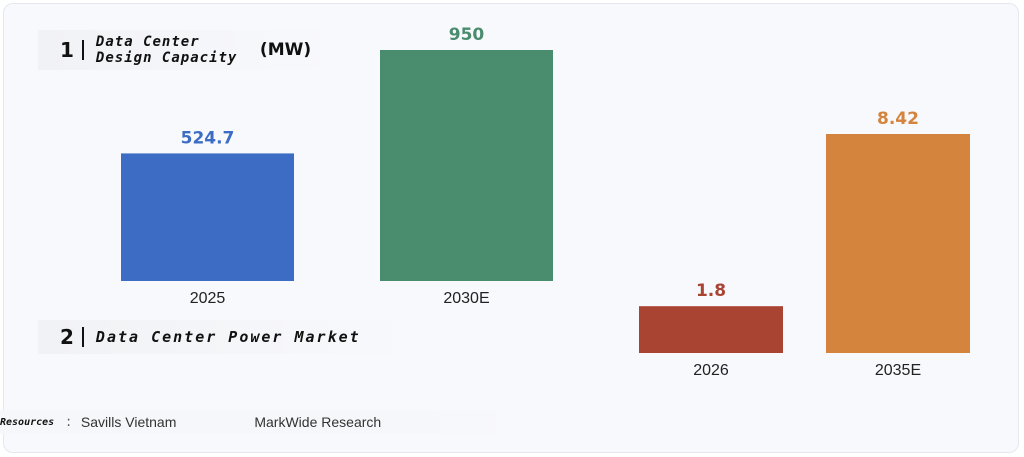 The width and height of the screenshot is (1024, 457). I want to click on category-label: 2035E, so click(898, 370).